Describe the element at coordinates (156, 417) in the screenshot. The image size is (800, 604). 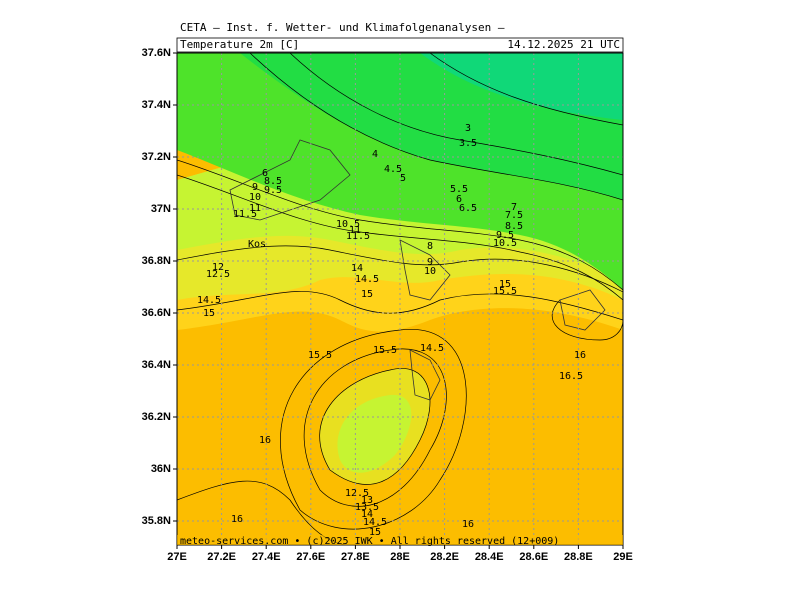
I see `y-tick-label: 36.2N` at that location.